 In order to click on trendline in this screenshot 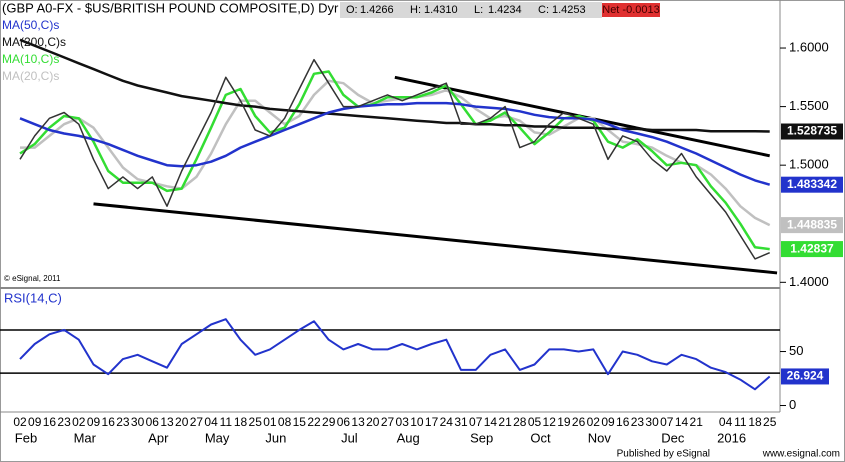, I will do `click(435, 238)`.